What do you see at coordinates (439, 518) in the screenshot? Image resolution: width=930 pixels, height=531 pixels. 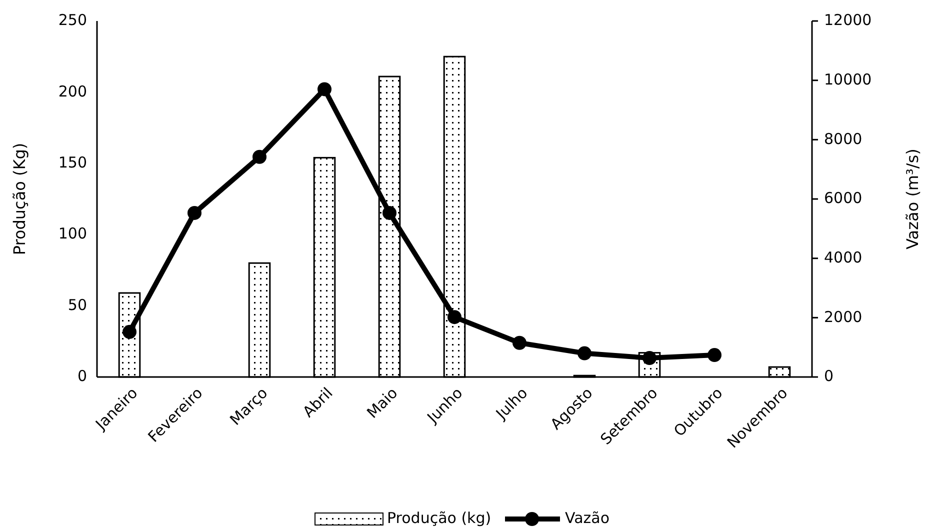 I see `legend-label: Produção (kg)` at bounding box center [439, 518].